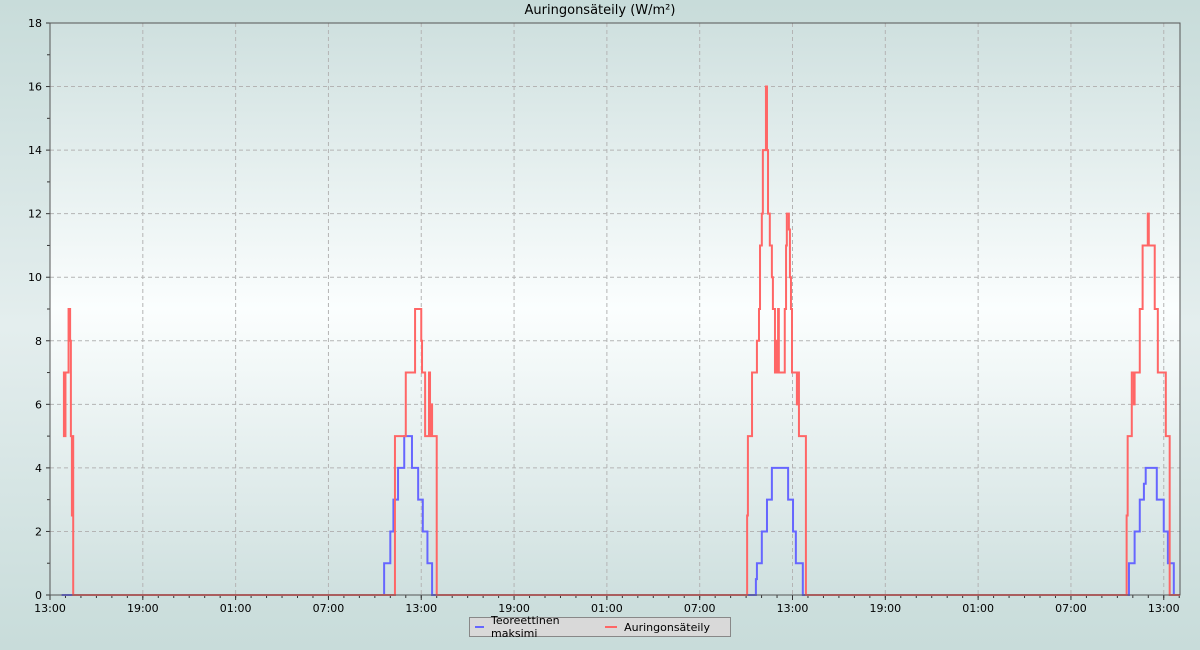 This screenshot has height=650, width=1200. What do you see at coordinates (38, 468) in the screenshot?
I see `y-tick-label: 4` at bounding box center [38, 468].